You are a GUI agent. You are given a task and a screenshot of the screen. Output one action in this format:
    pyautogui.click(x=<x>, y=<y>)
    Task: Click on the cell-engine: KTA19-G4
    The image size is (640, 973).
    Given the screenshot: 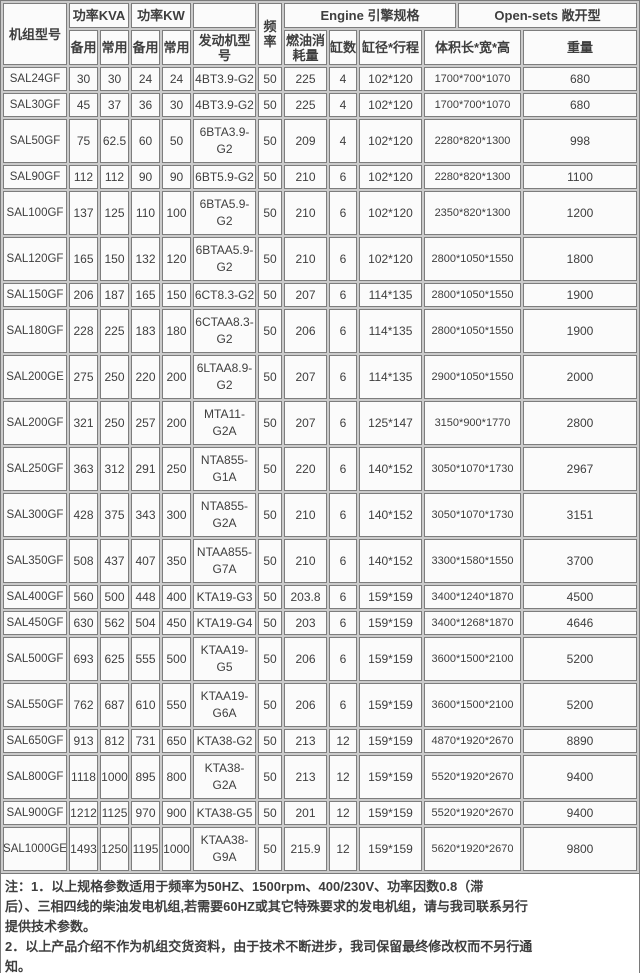 What is the action you would take?
    pyautogui.click(x=224, y=623)
    